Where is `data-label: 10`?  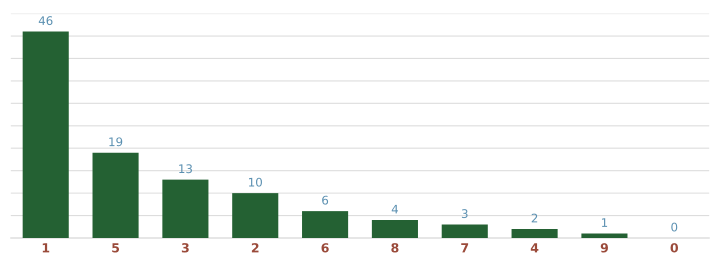
data-label: 10 is located at coordinates (255, 182).